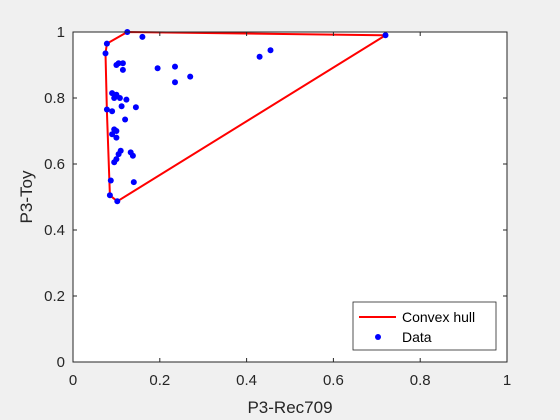  I want to click on x-tick-label: 0.2, so click(159, 380).